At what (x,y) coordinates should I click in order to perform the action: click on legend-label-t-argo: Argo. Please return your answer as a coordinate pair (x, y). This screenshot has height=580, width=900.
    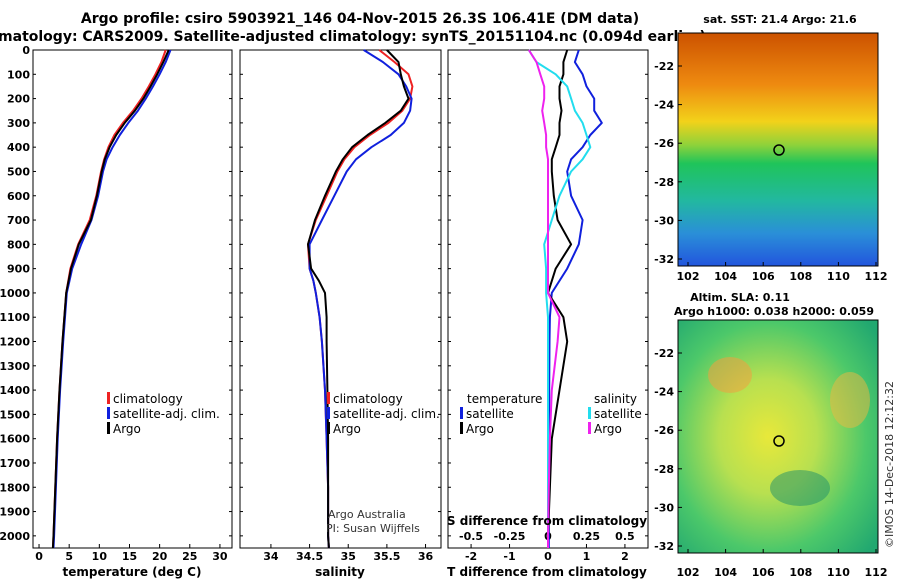
    Looking at the image, I should click on (480, 429).